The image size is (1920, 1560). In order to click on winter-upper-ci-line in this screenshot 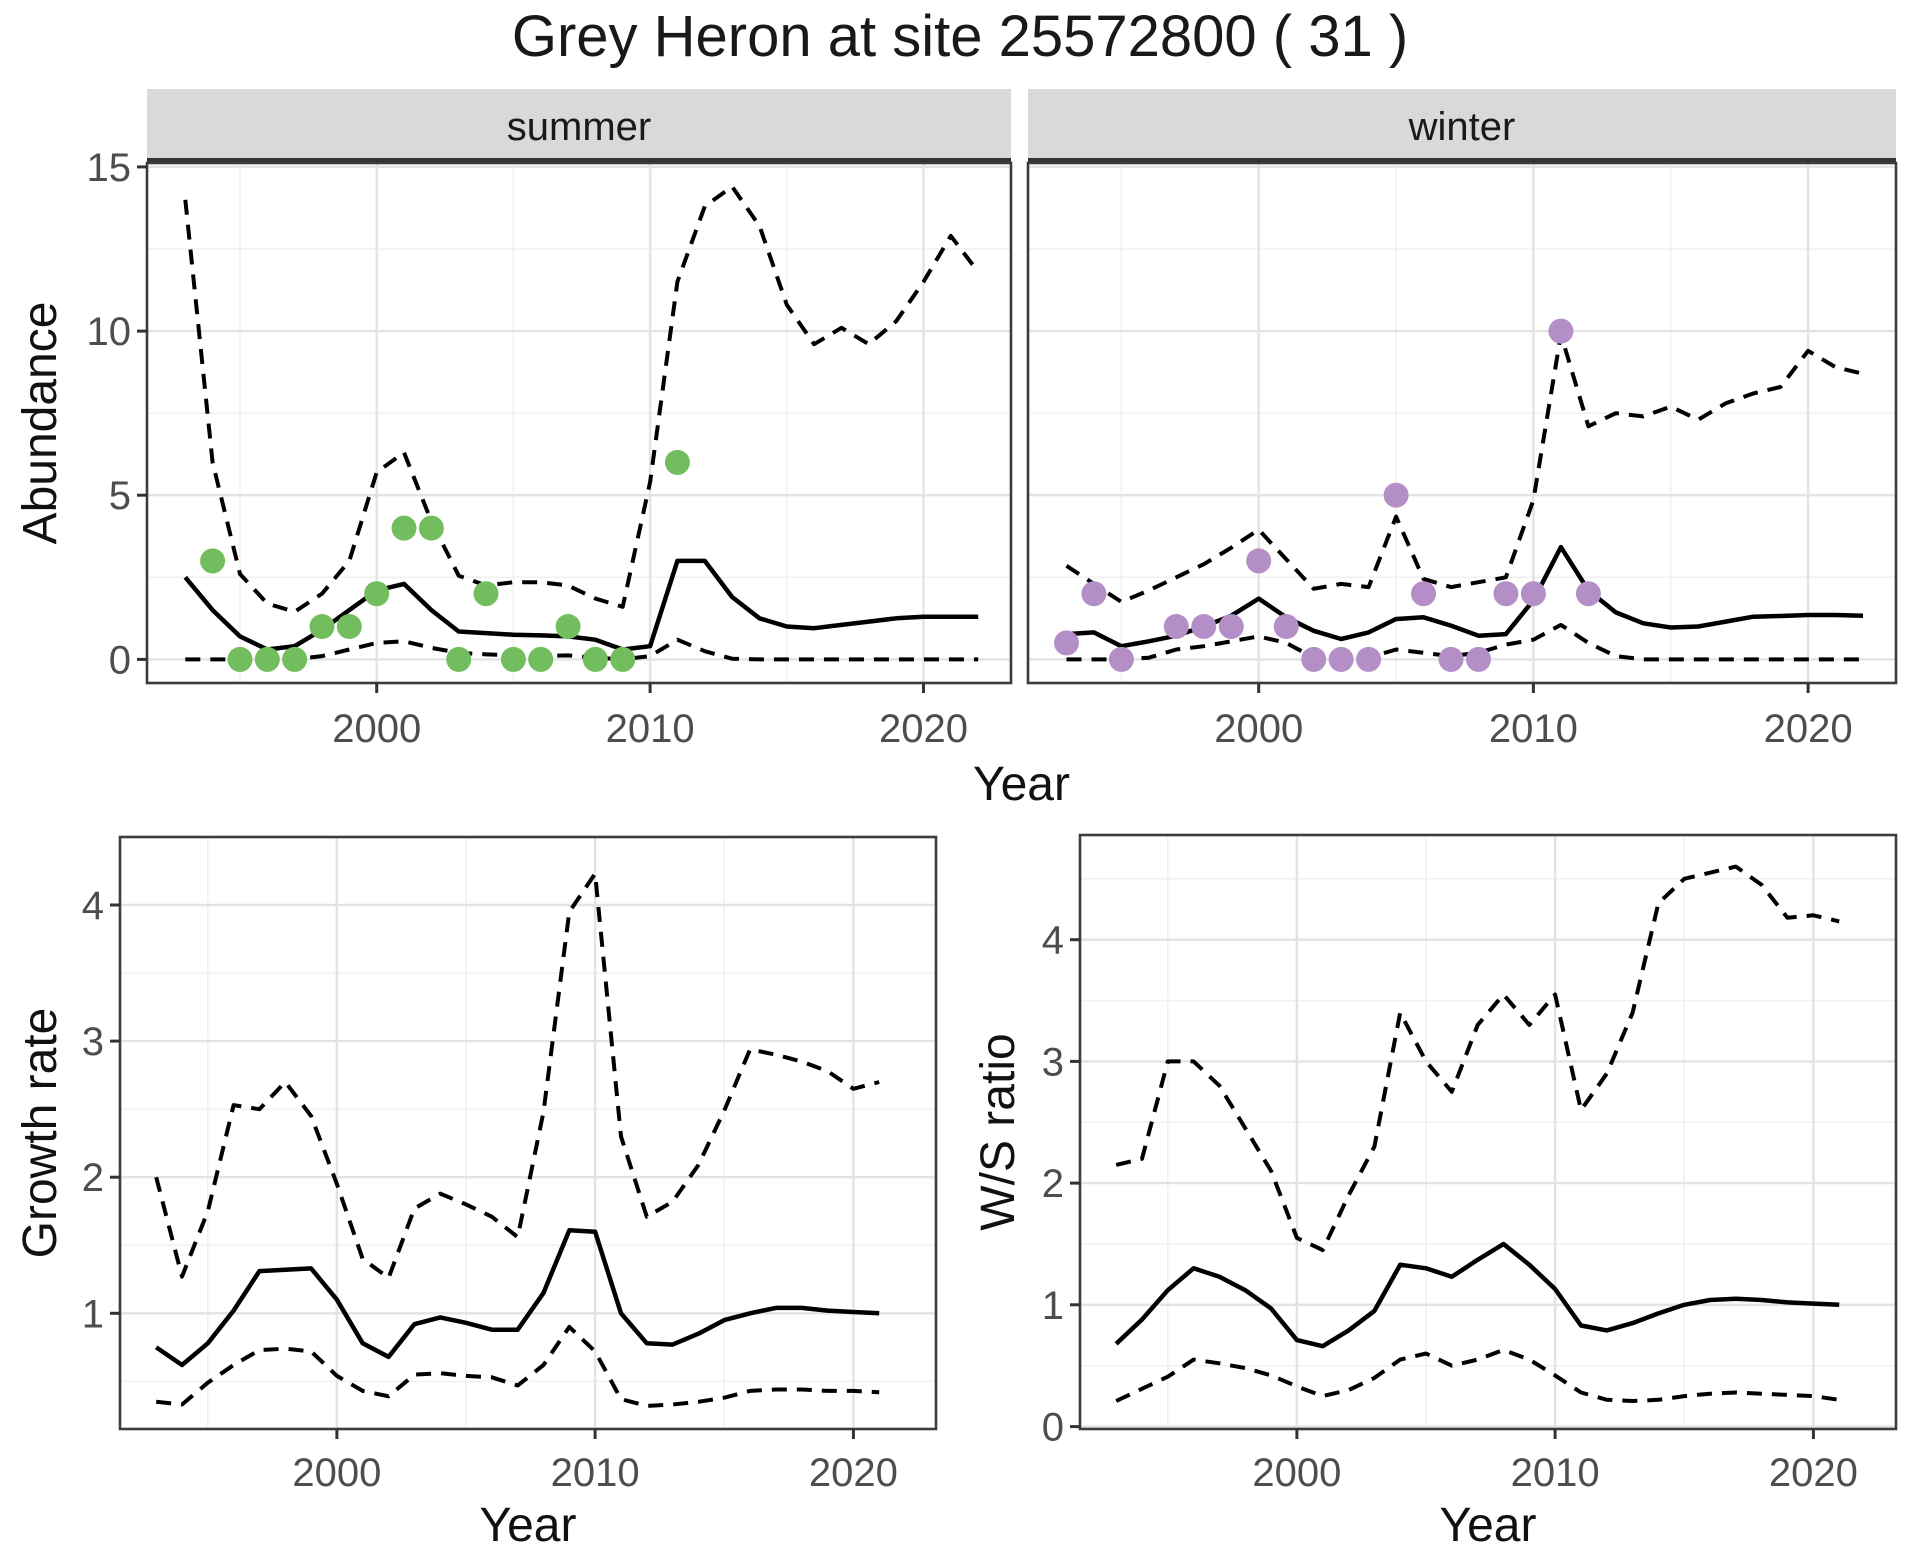, I will do `click(1464, 468)`.